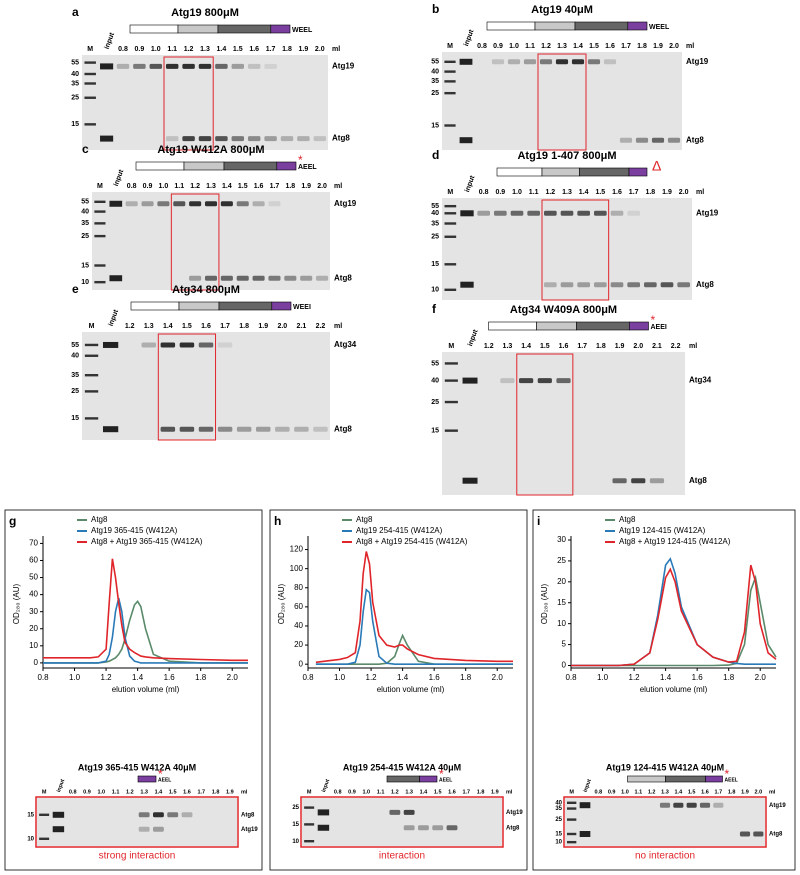 This screenshot has width=800, height=875. I want to click on lane-label: 1.8, so click(216, 792).